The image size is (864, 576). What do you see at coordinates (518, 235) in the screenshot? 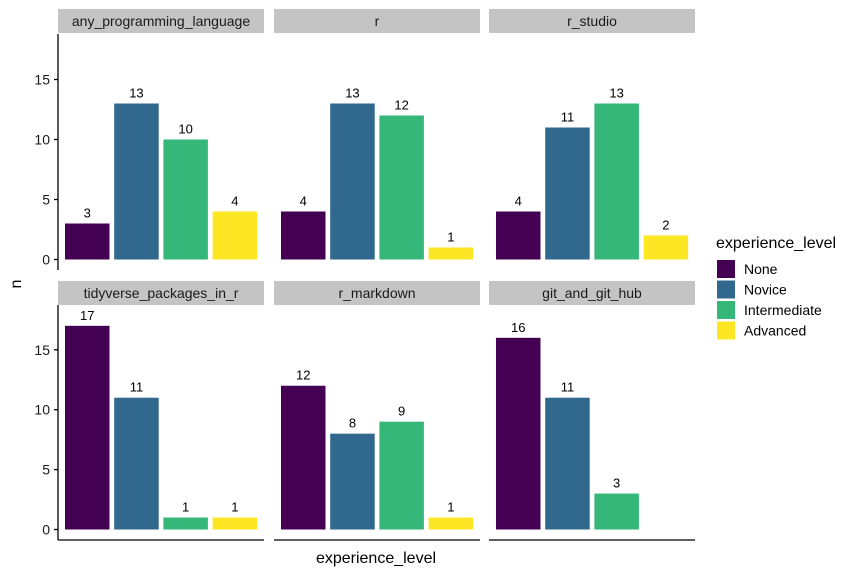
I see `bar-r-studio-none` at bounding box center [518, 235].